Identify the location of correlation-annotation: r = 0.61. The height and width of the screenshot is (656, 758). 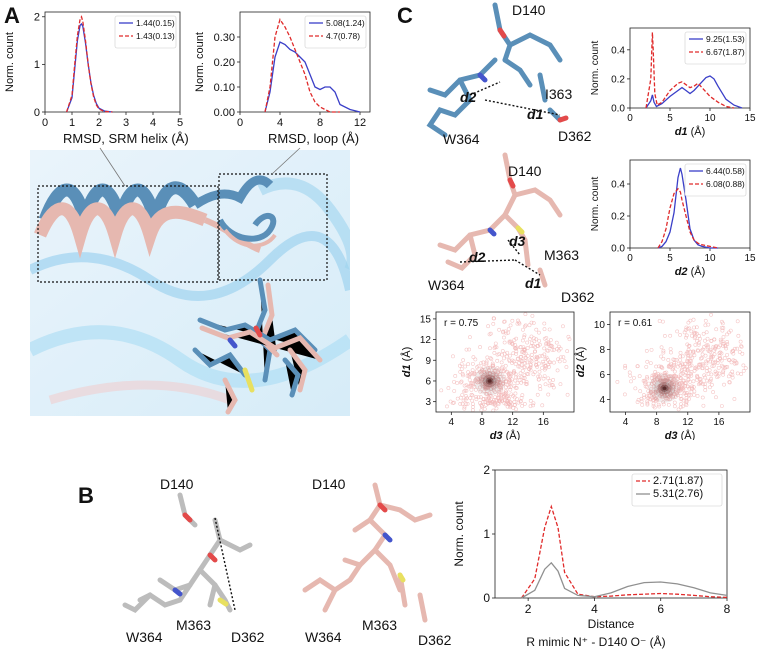
(635, 323).